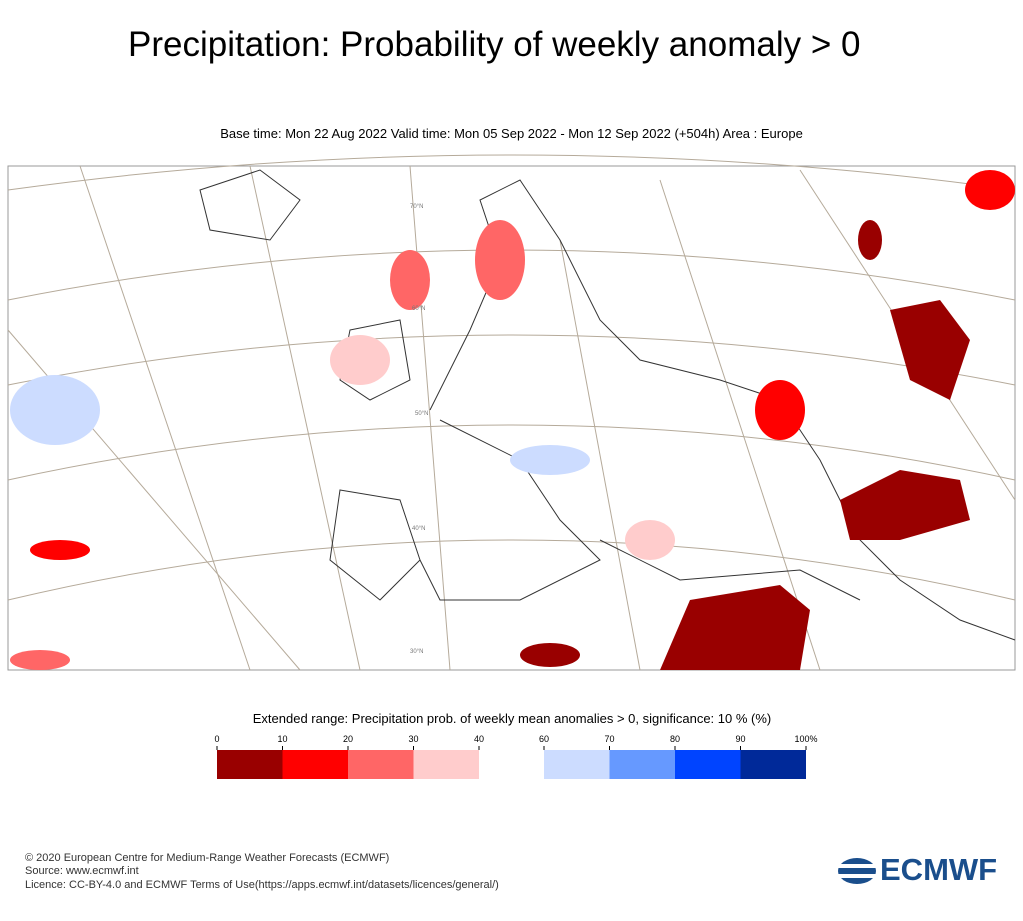 The width and height of the screenshot is (1023, 921). I want to click on footer-line: Source: www.ecmwf.int, so click(82, 871).